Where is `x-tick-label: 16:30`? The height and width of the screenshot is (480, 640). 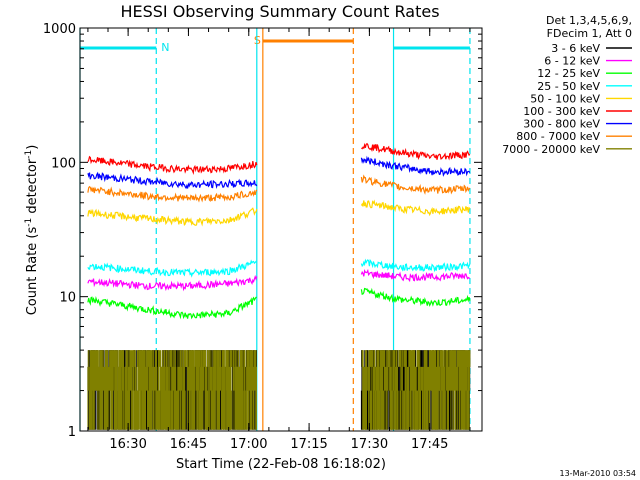 x-tick-label: 16:30 is located at coordinates (127, 444).